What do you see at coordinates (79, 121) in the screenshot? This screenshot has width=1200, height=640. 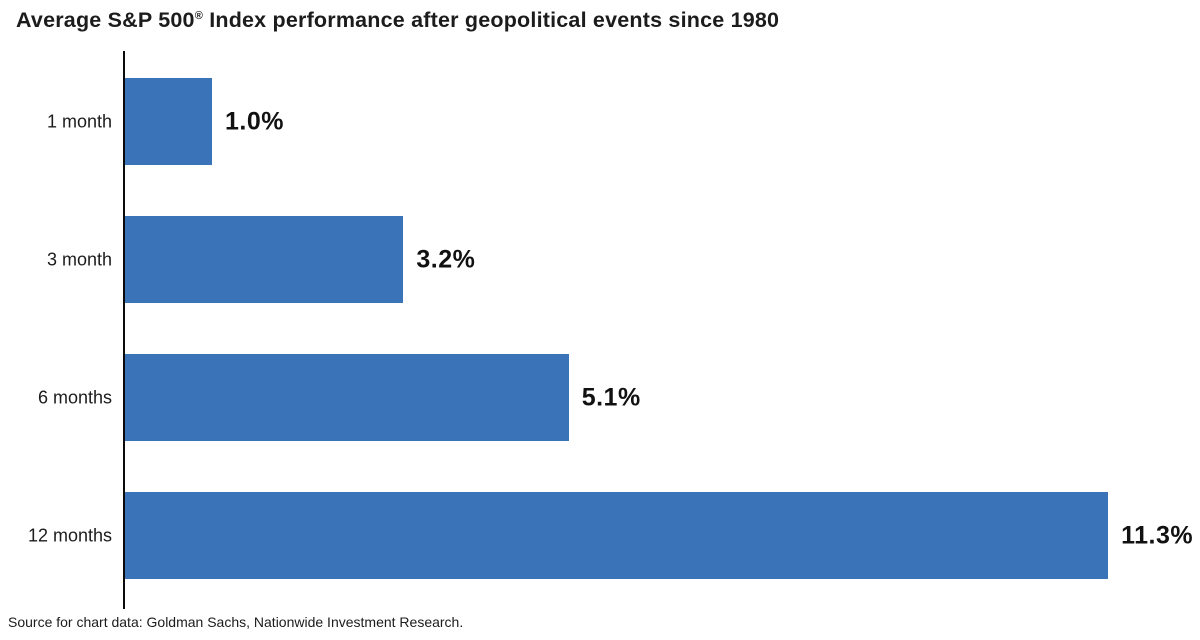 I see `category-label: 1 month` at bounding box center [79, 121].